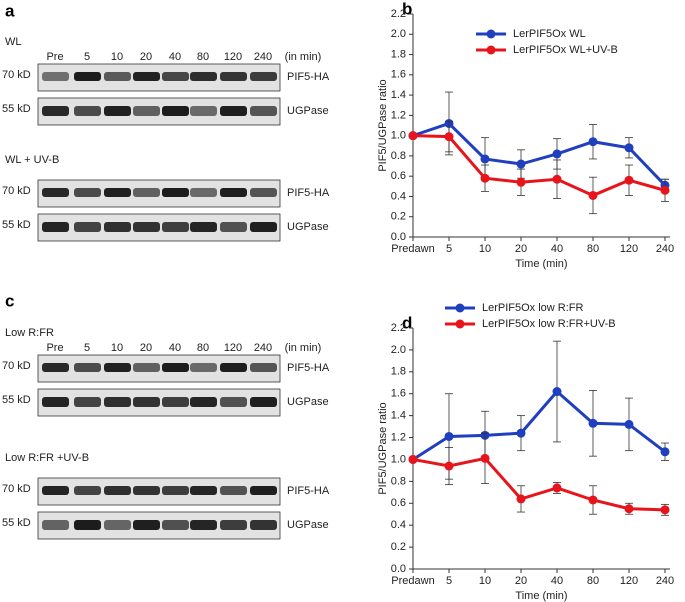  What do you see at coordinates (398, 54) in the screenshot?
I see `y-tick-label: 1.8` at bounding box center [398, 54].